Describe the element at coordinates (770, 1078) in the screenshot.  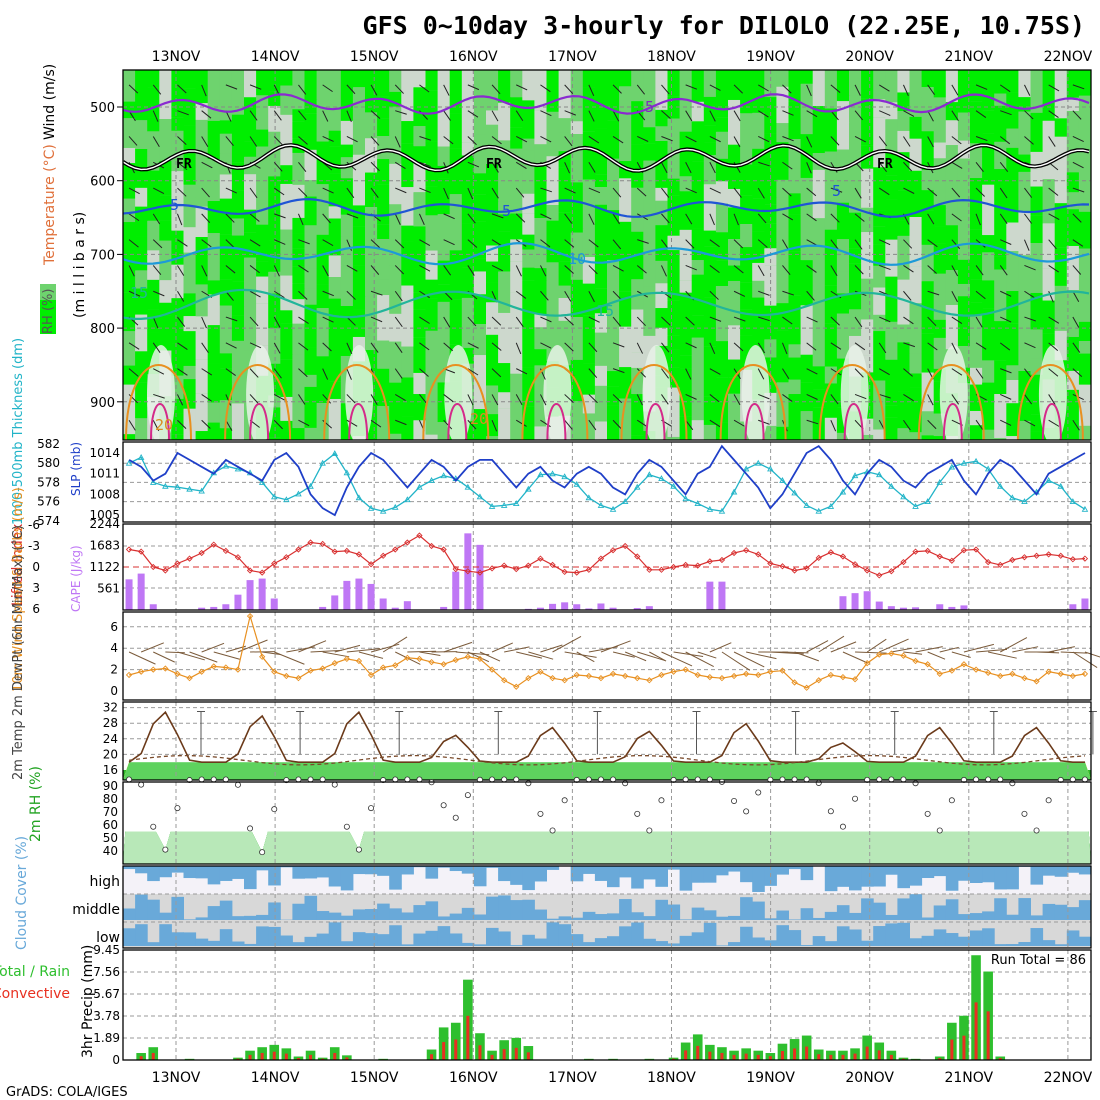
I see `date-label-bottom: 19NOV` at that location.